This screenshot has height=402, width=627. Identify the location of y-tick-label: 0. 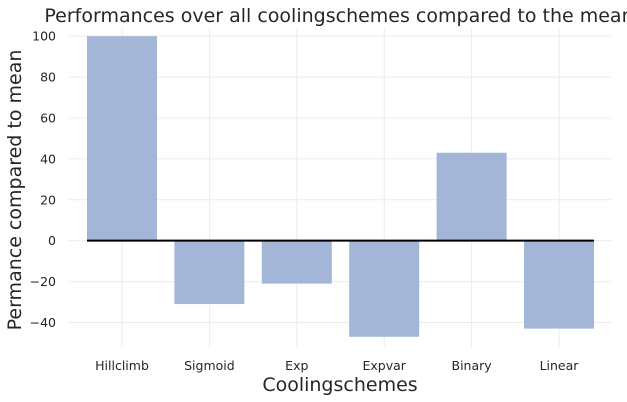
(52, 240).